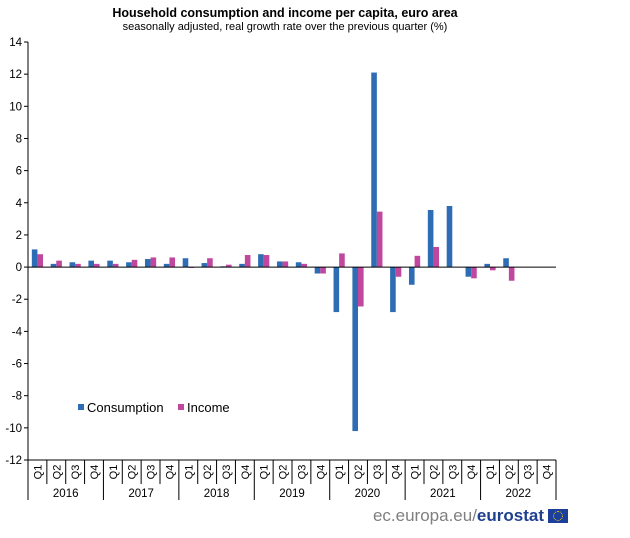 The width and height of the screenshot is (630, 538). Describe the element at coordinates (17, 300) in the screenshot. I see `y-tick-label: -2` at that location.